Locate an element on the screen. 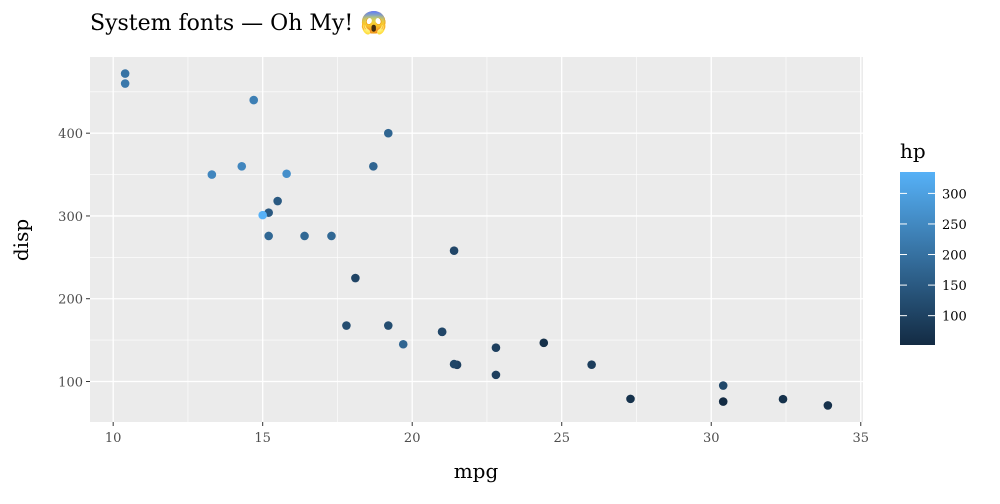 Image resolution: width=1000 pixels, height=504 pixels. chart-title: System fonts — Oh My! 😱 is located at coordinates (239, 23).